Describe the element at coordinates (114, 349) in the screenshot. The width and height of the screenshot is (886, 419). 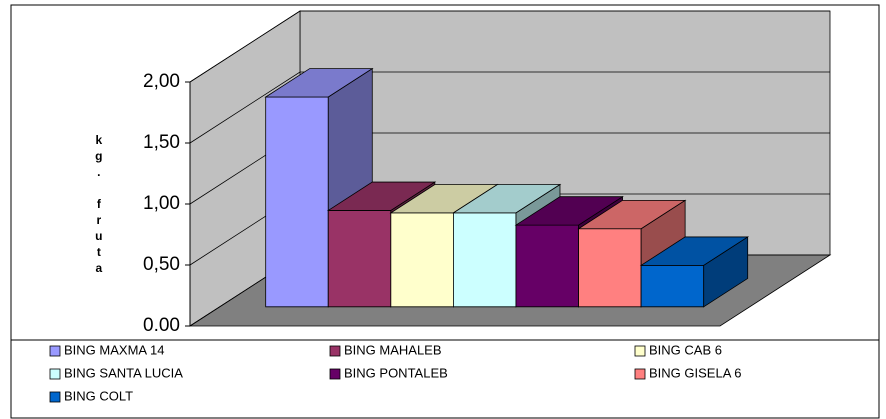
I see `legend-label: BING MAXMA 14` at that location.